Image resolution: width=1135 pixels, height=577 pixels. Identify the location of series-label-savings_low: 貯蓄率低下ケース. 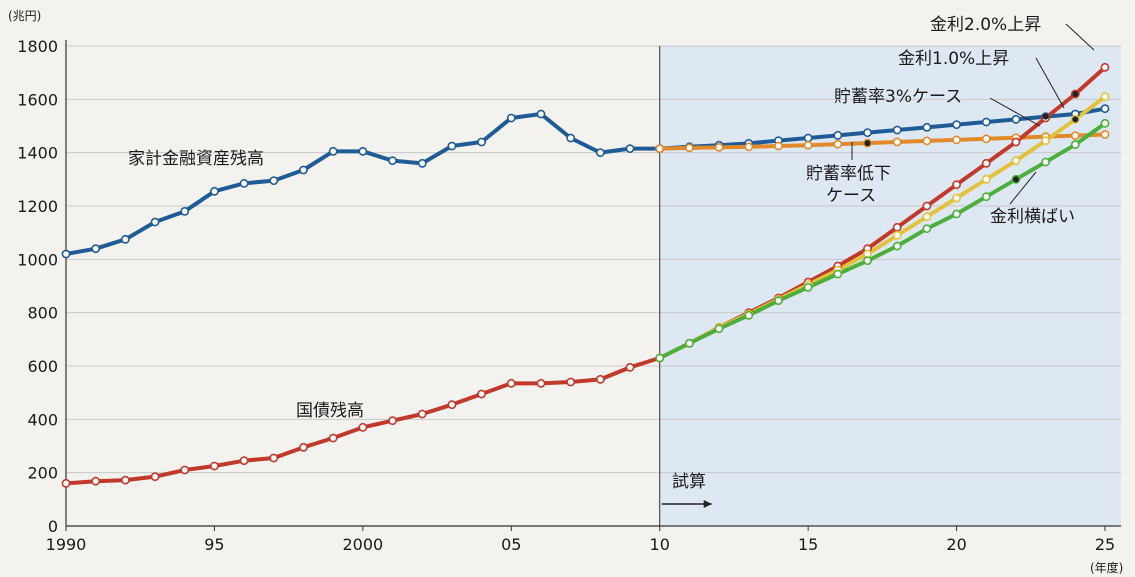
(848, 185).